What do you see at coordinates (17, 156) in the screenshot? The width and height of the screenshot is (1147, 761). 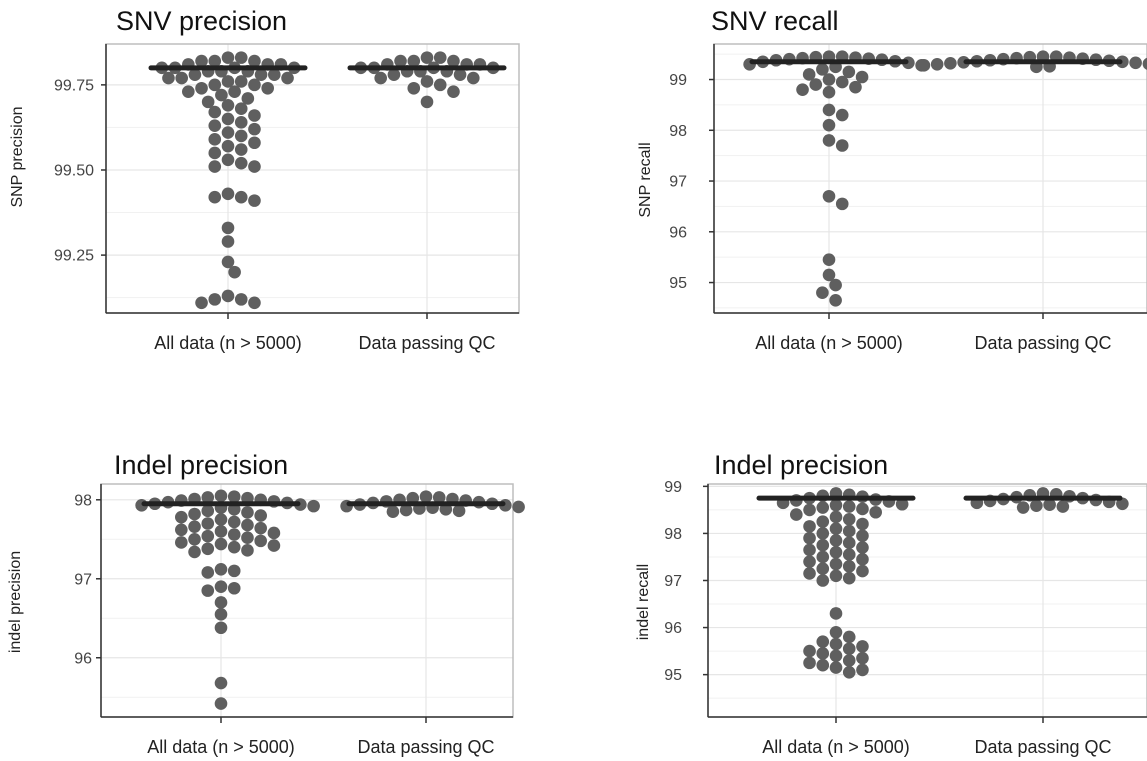 I see `y-axis-label: SNP precision` at bounding box center [17, 156].